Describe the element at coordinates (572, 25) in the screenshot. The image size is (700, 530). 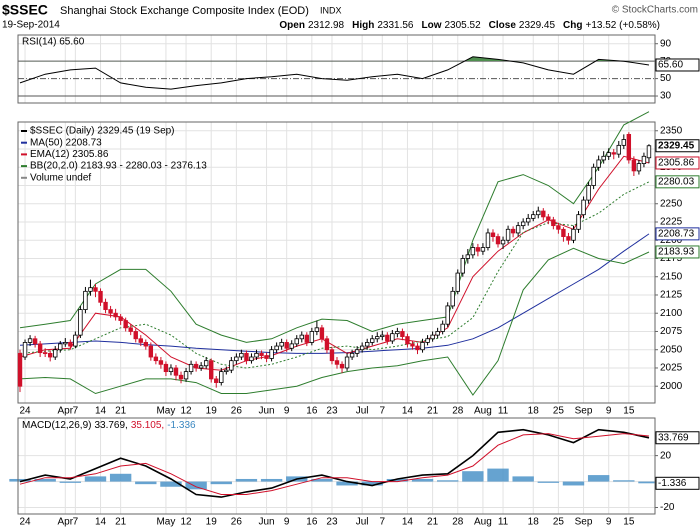
I see `quote-label: Chg` at that location.